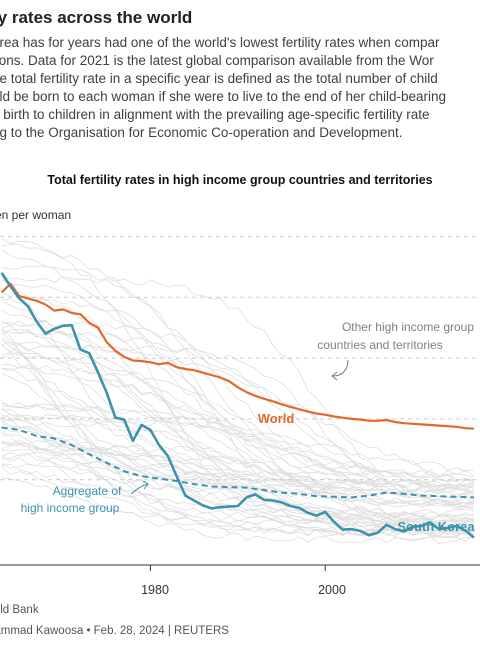 This screenshot has width=480, height=645. I want to click on aggregate-arrowhead, so click(145, 485).